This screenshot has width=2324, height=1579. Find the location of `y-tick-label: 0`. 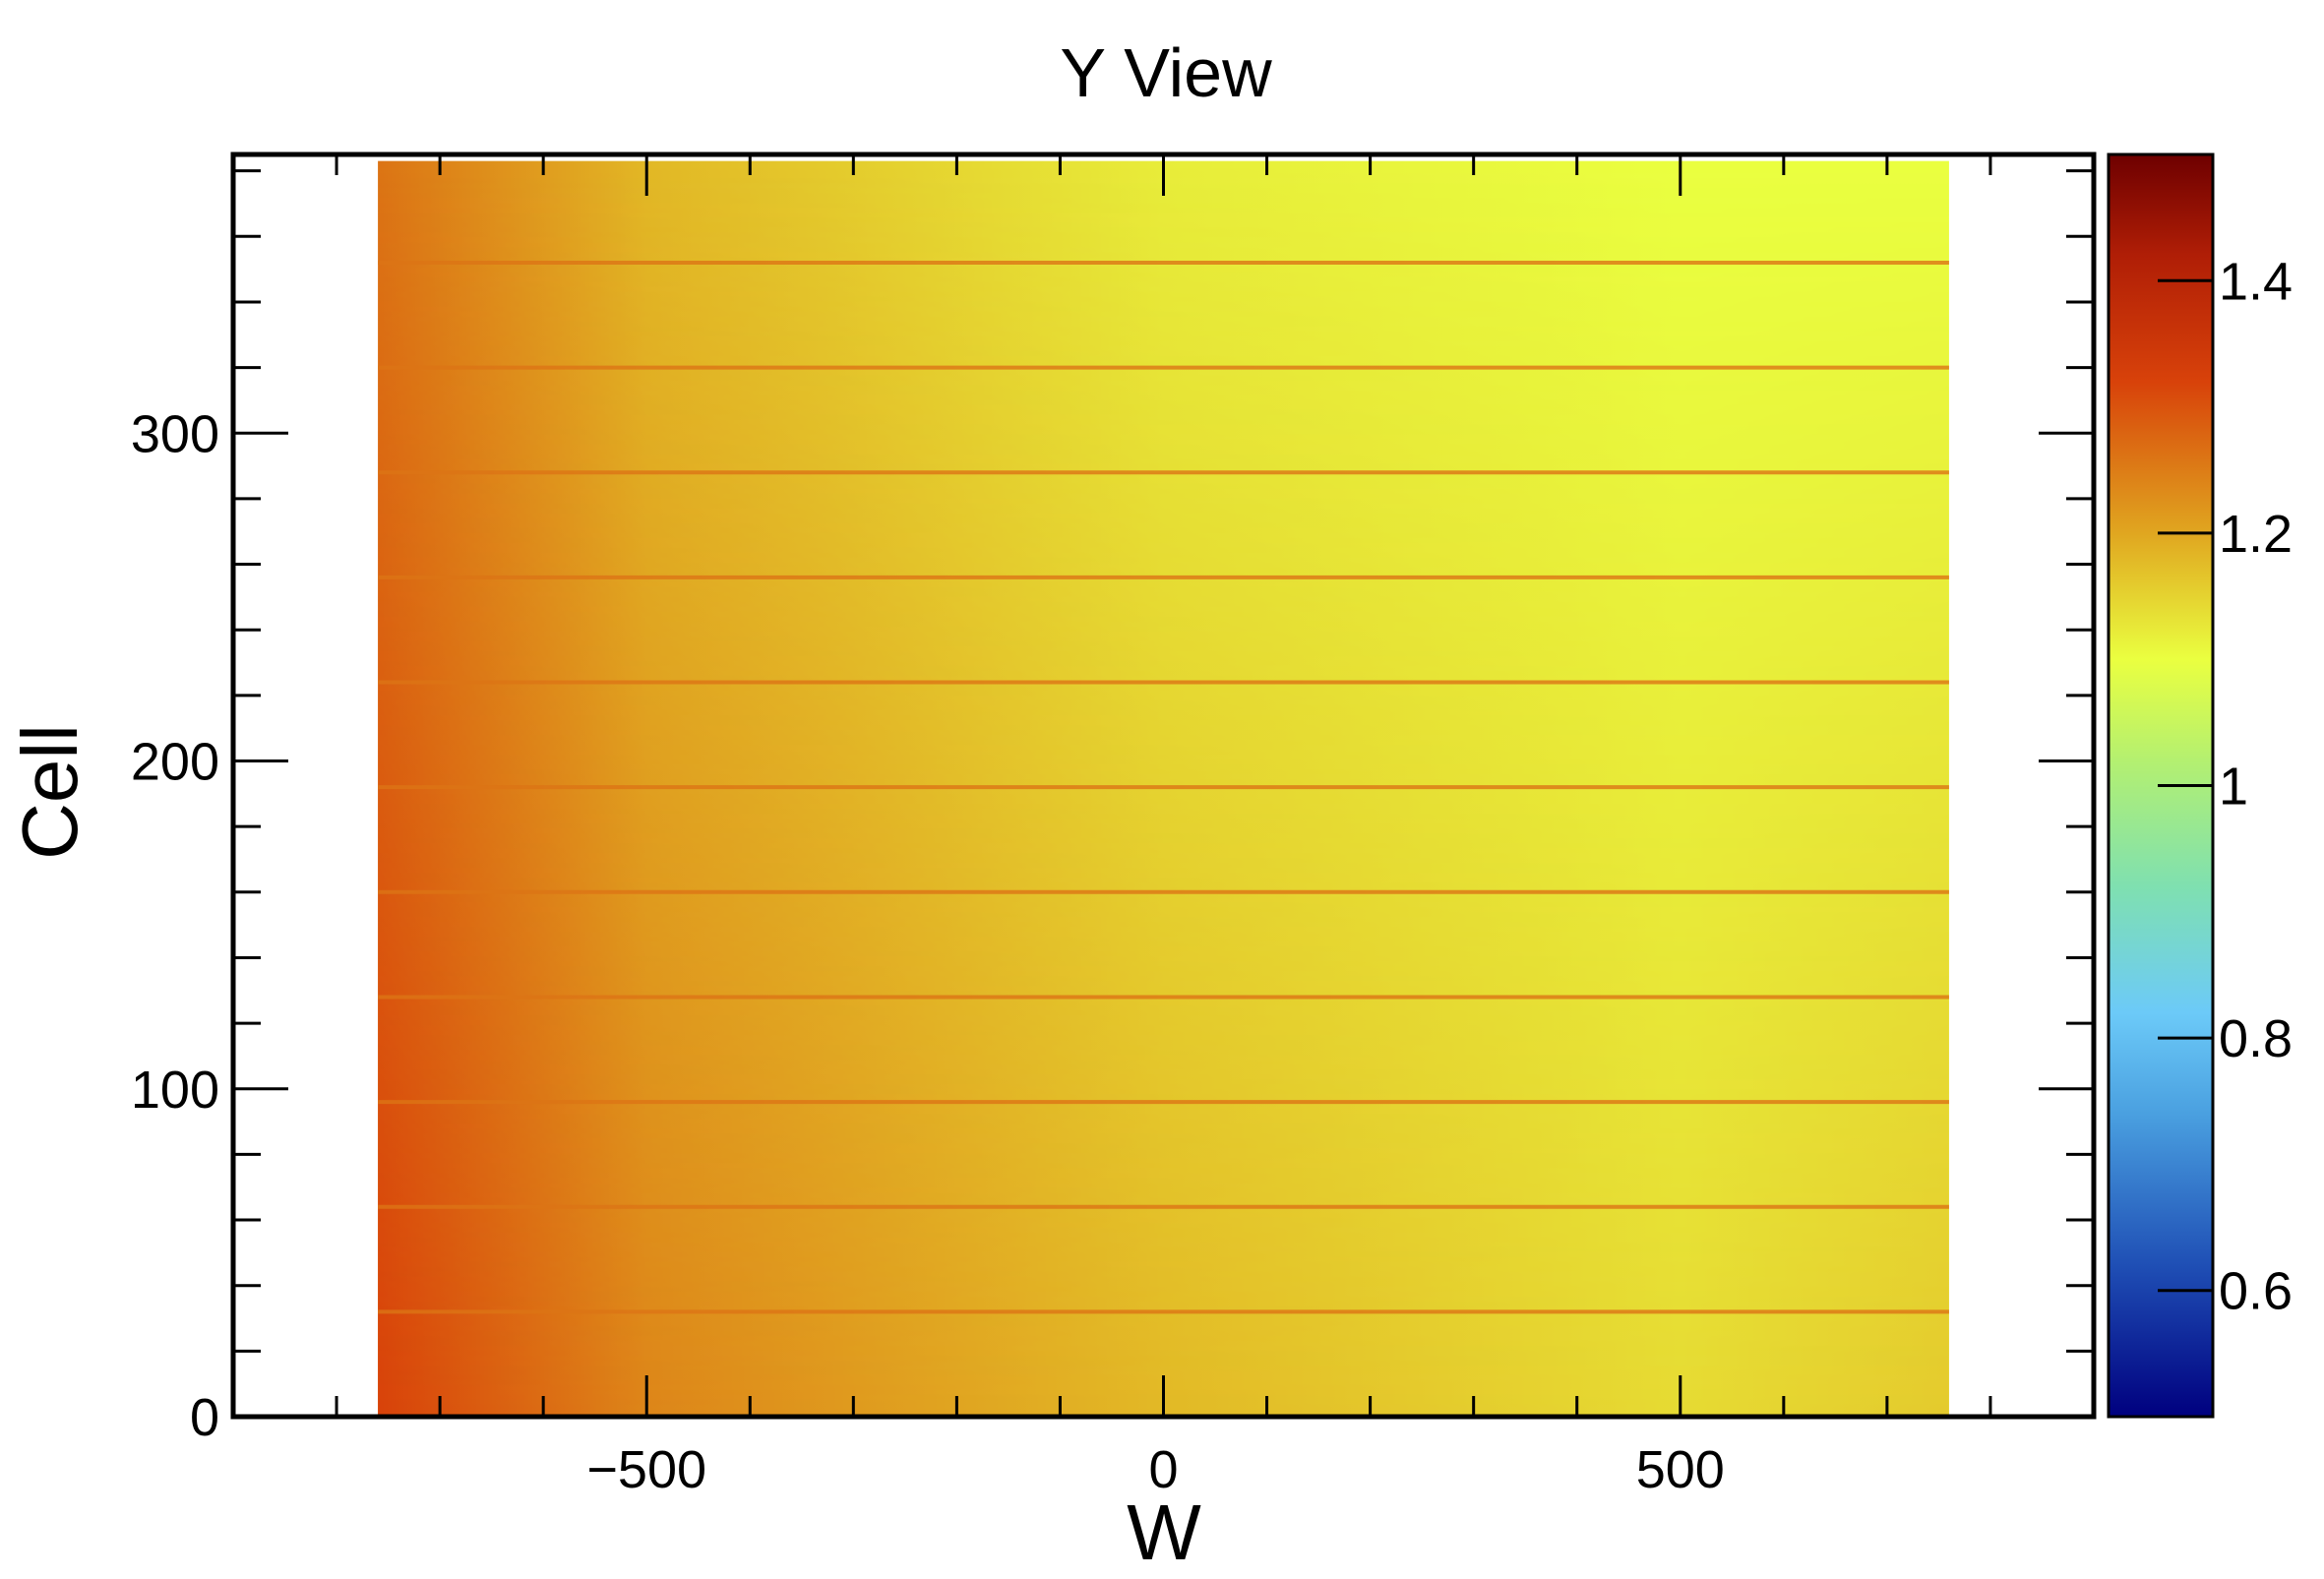

y-tick-label: 0 is located at coordinates (204, 1417).